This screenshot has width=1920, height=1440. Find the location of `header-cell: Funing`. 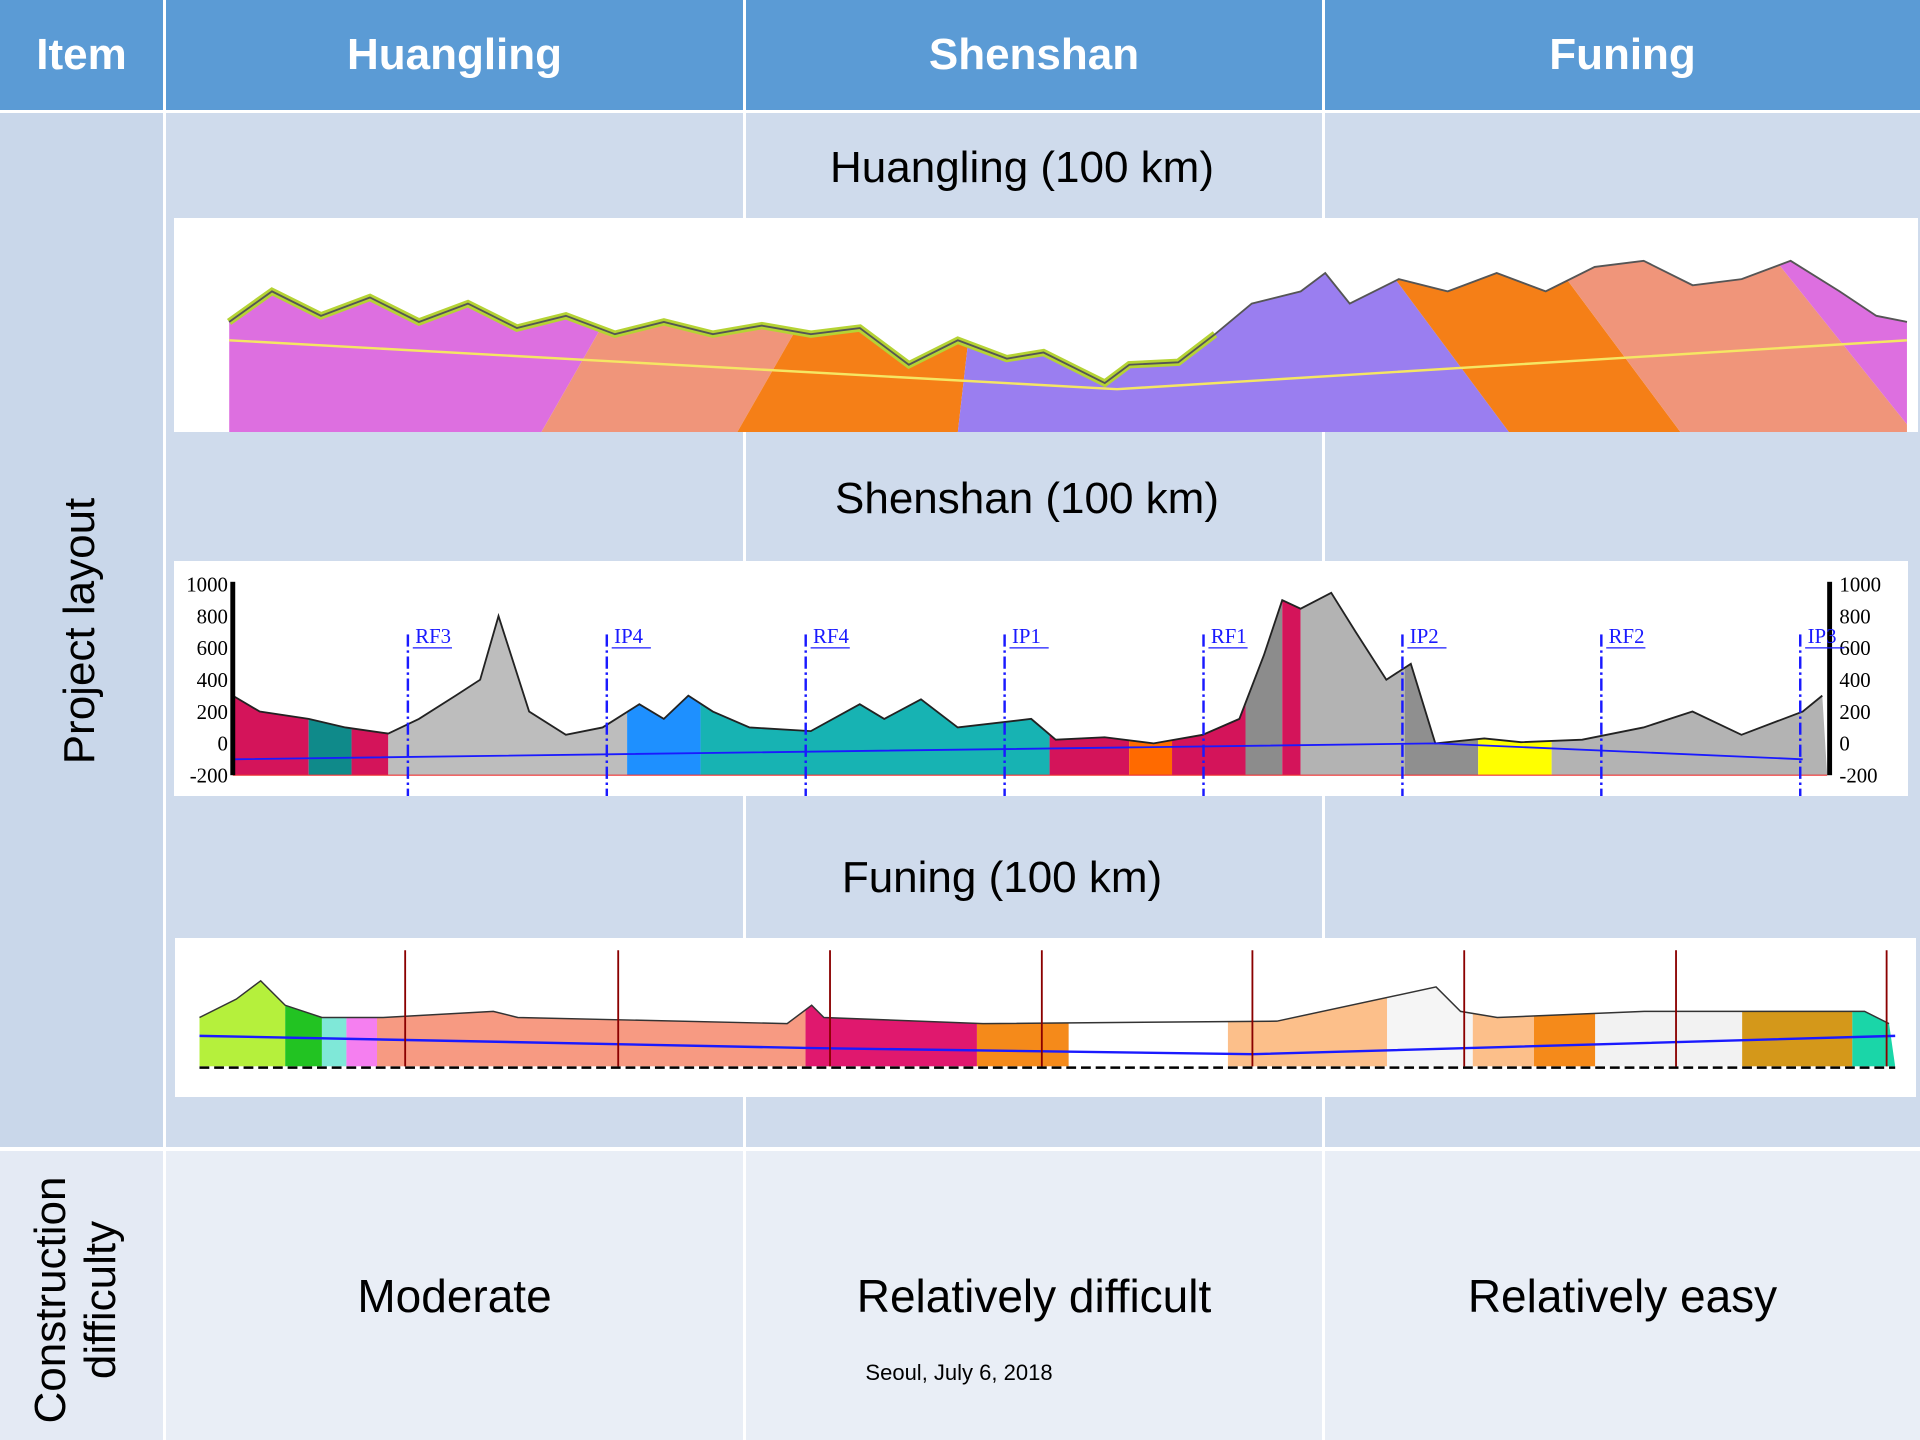

header-cell: Funing is located at coordinates (1622, 55).